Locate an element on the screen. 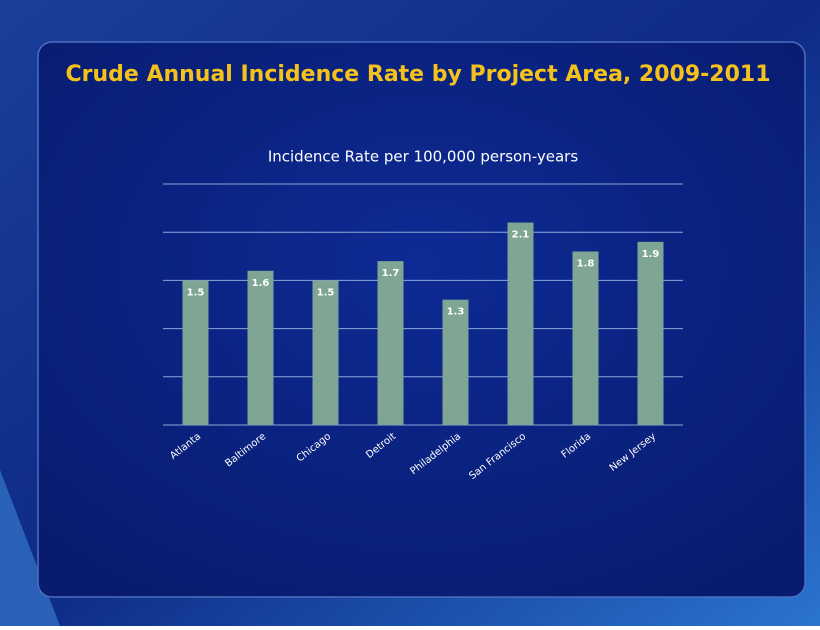  value-label: 1.8 is located at coordinates (586, 263).